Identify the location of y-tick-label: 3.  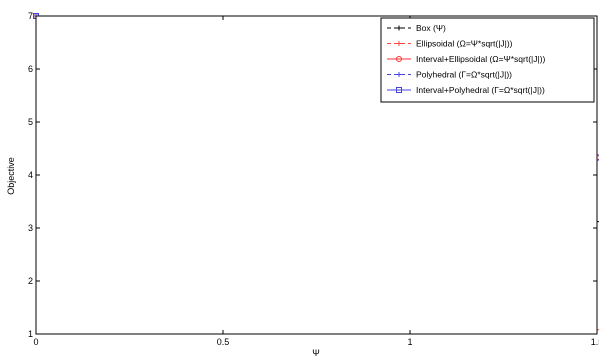
(30, 228).